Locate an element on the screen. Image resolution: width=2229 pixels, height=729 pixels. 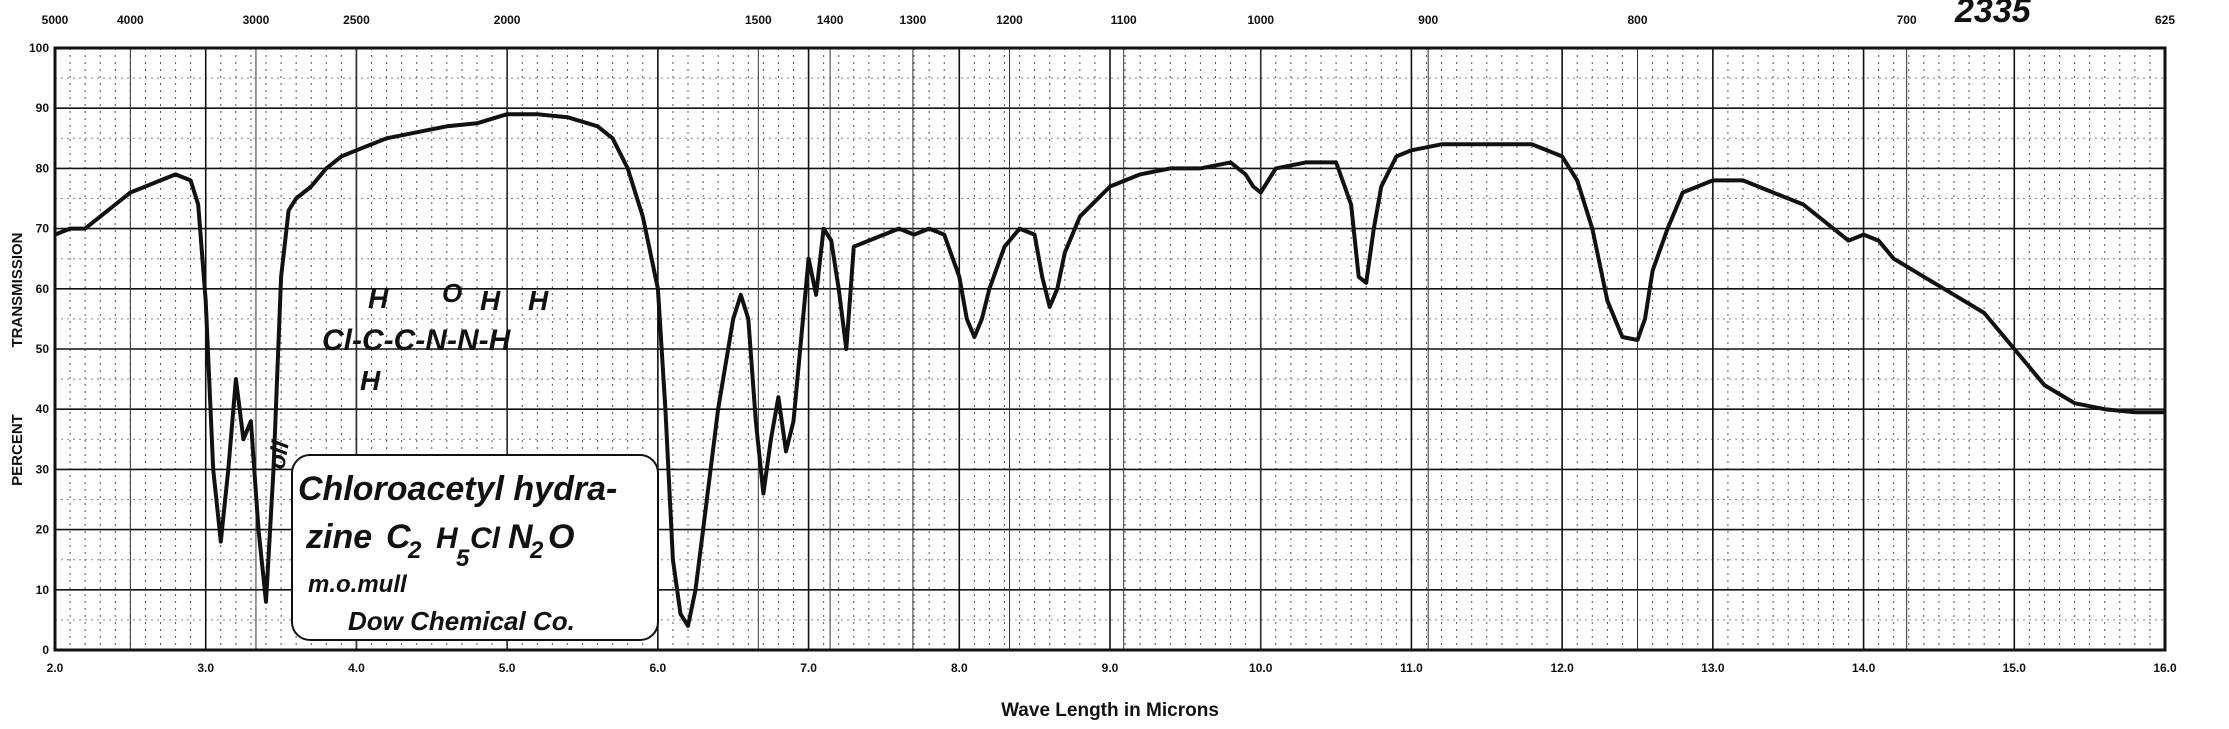
structure-o: O is located at coordinates (452, 293).